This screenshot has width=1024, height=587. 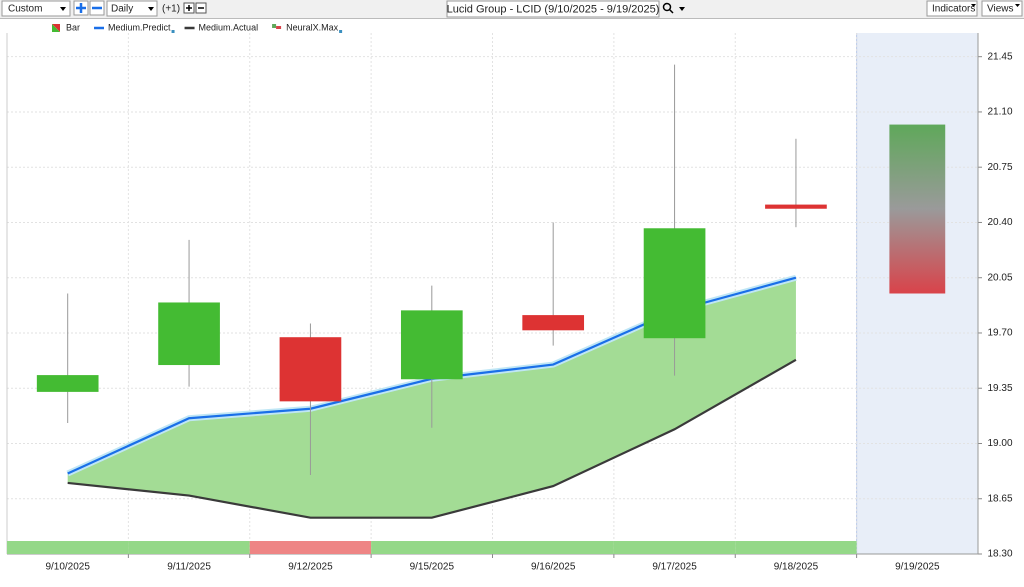 I want to click on indicators-text: Indicators, so click(x=953, y=9).